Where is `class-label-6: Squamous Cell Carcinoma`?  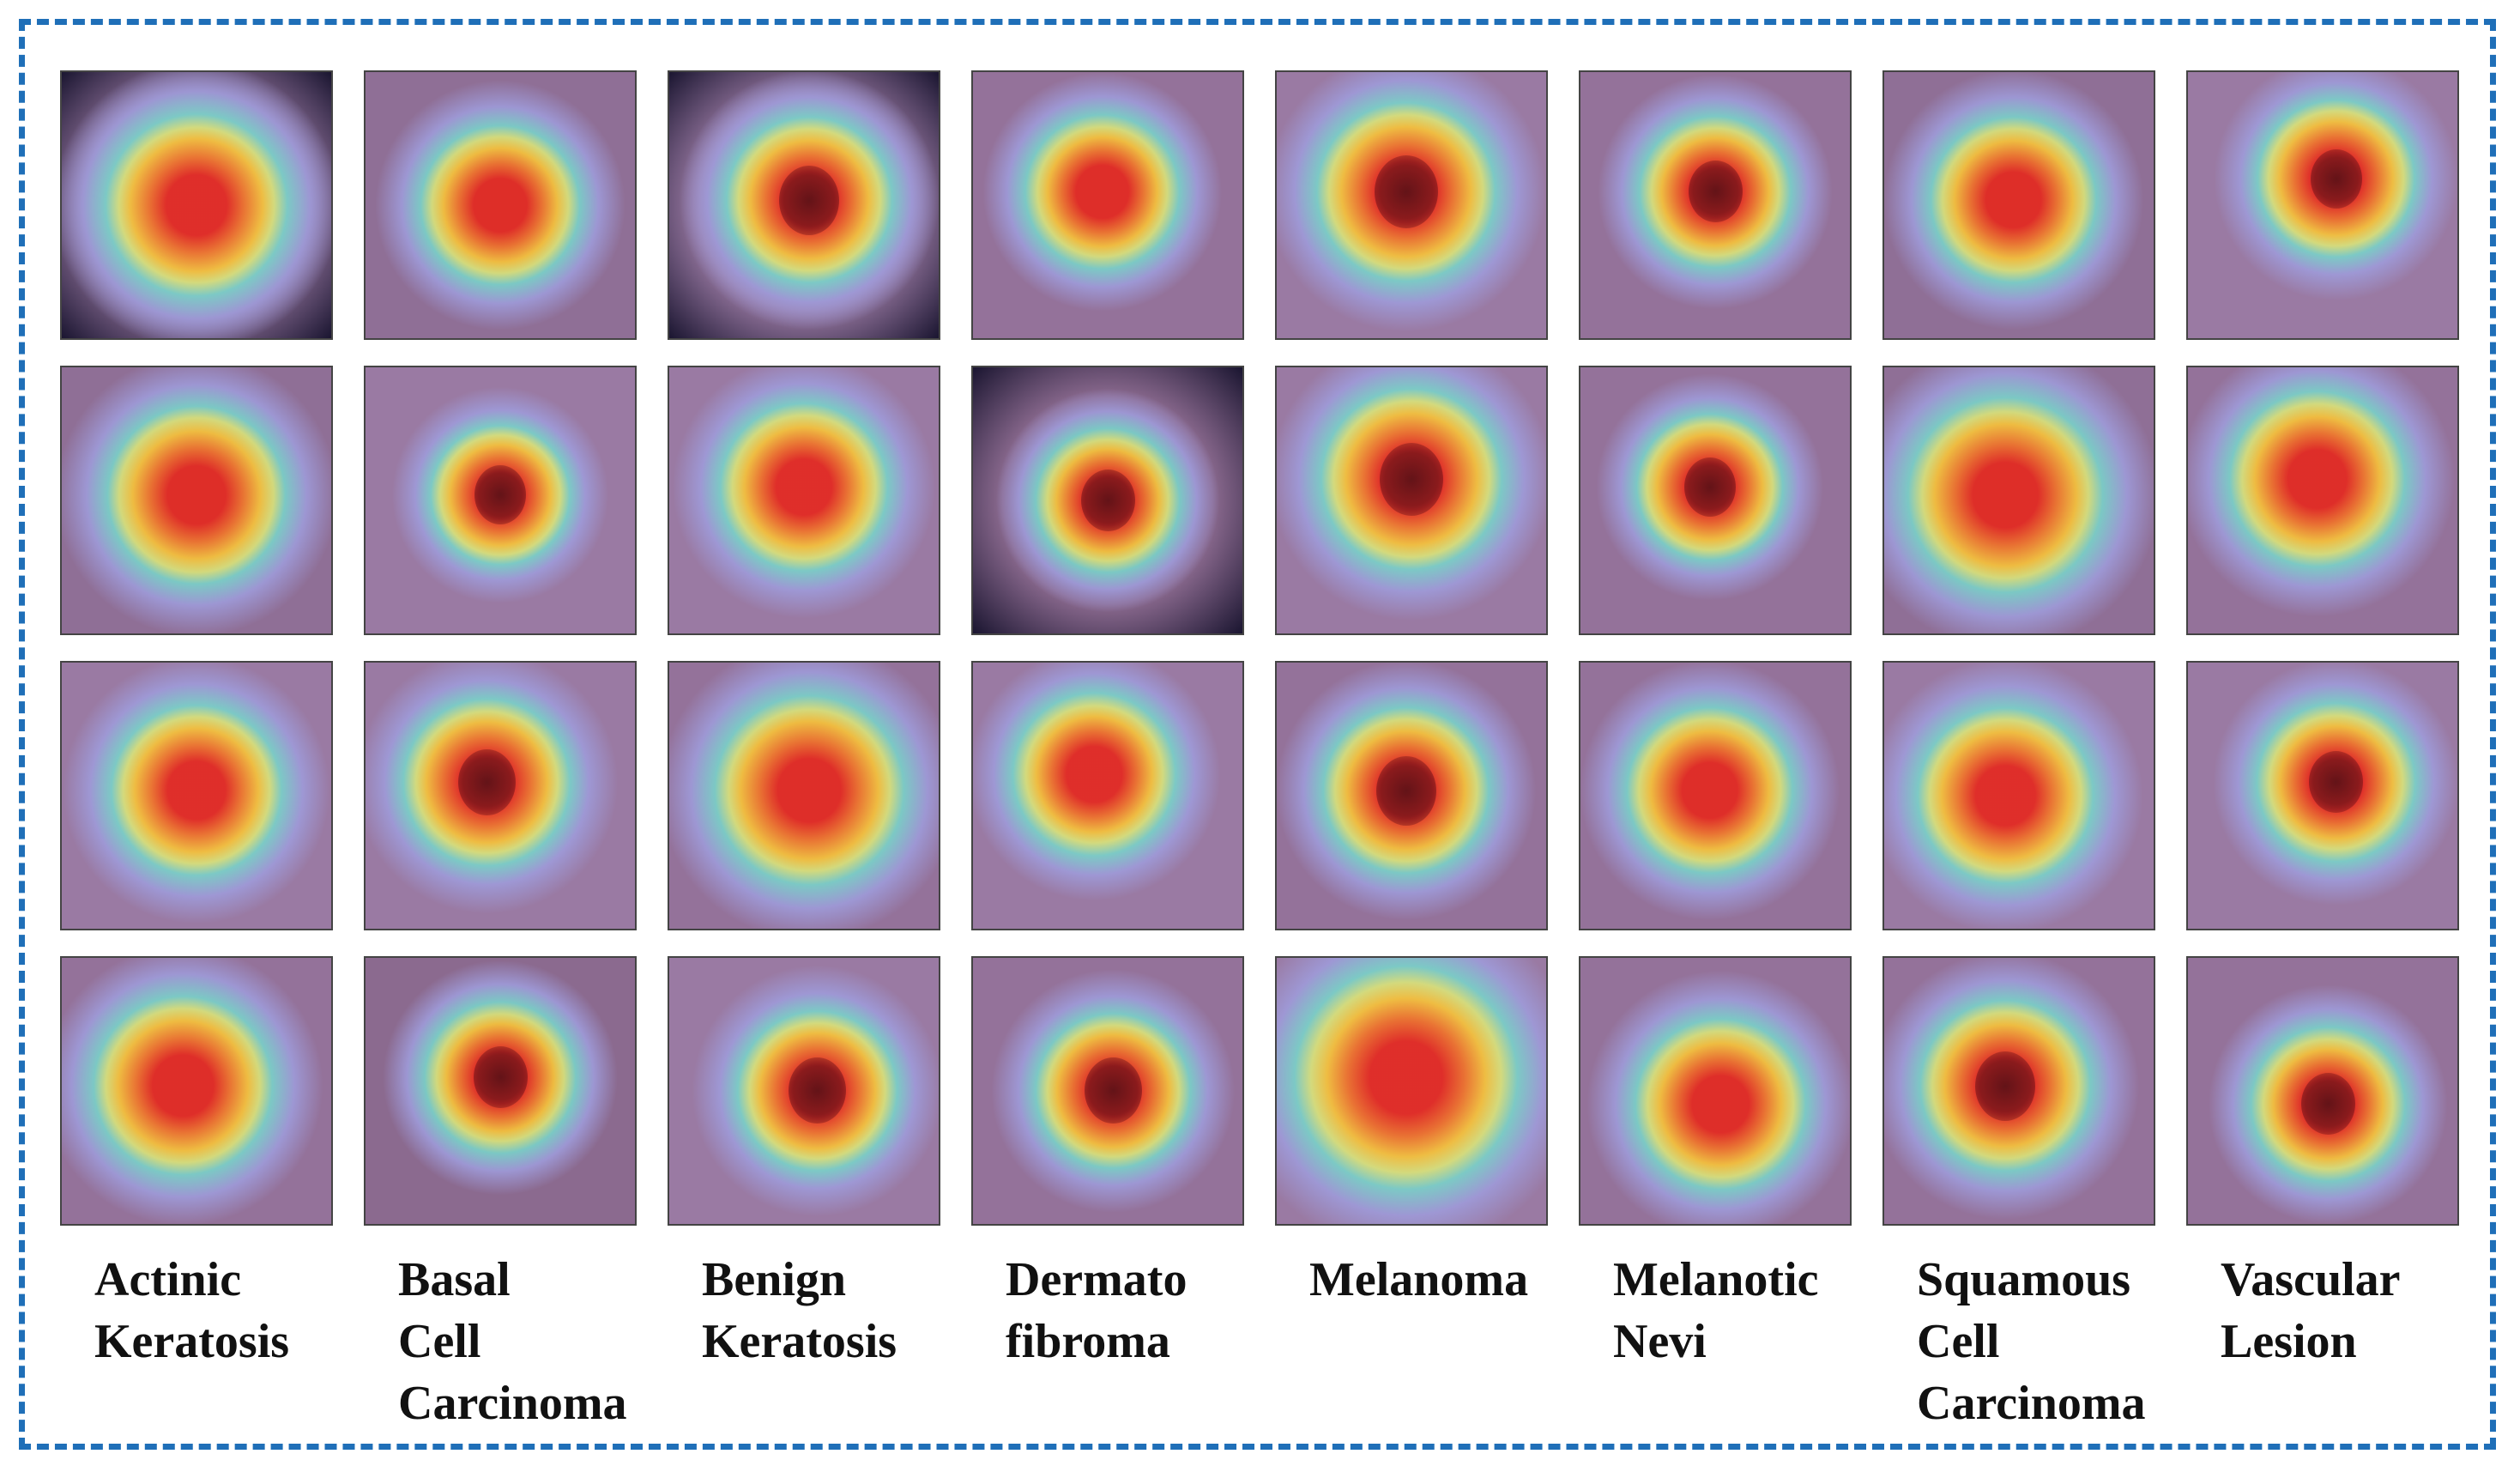 class-label-6: Squamous Cell Carcinoma is located at coordinates (2034, 1341).